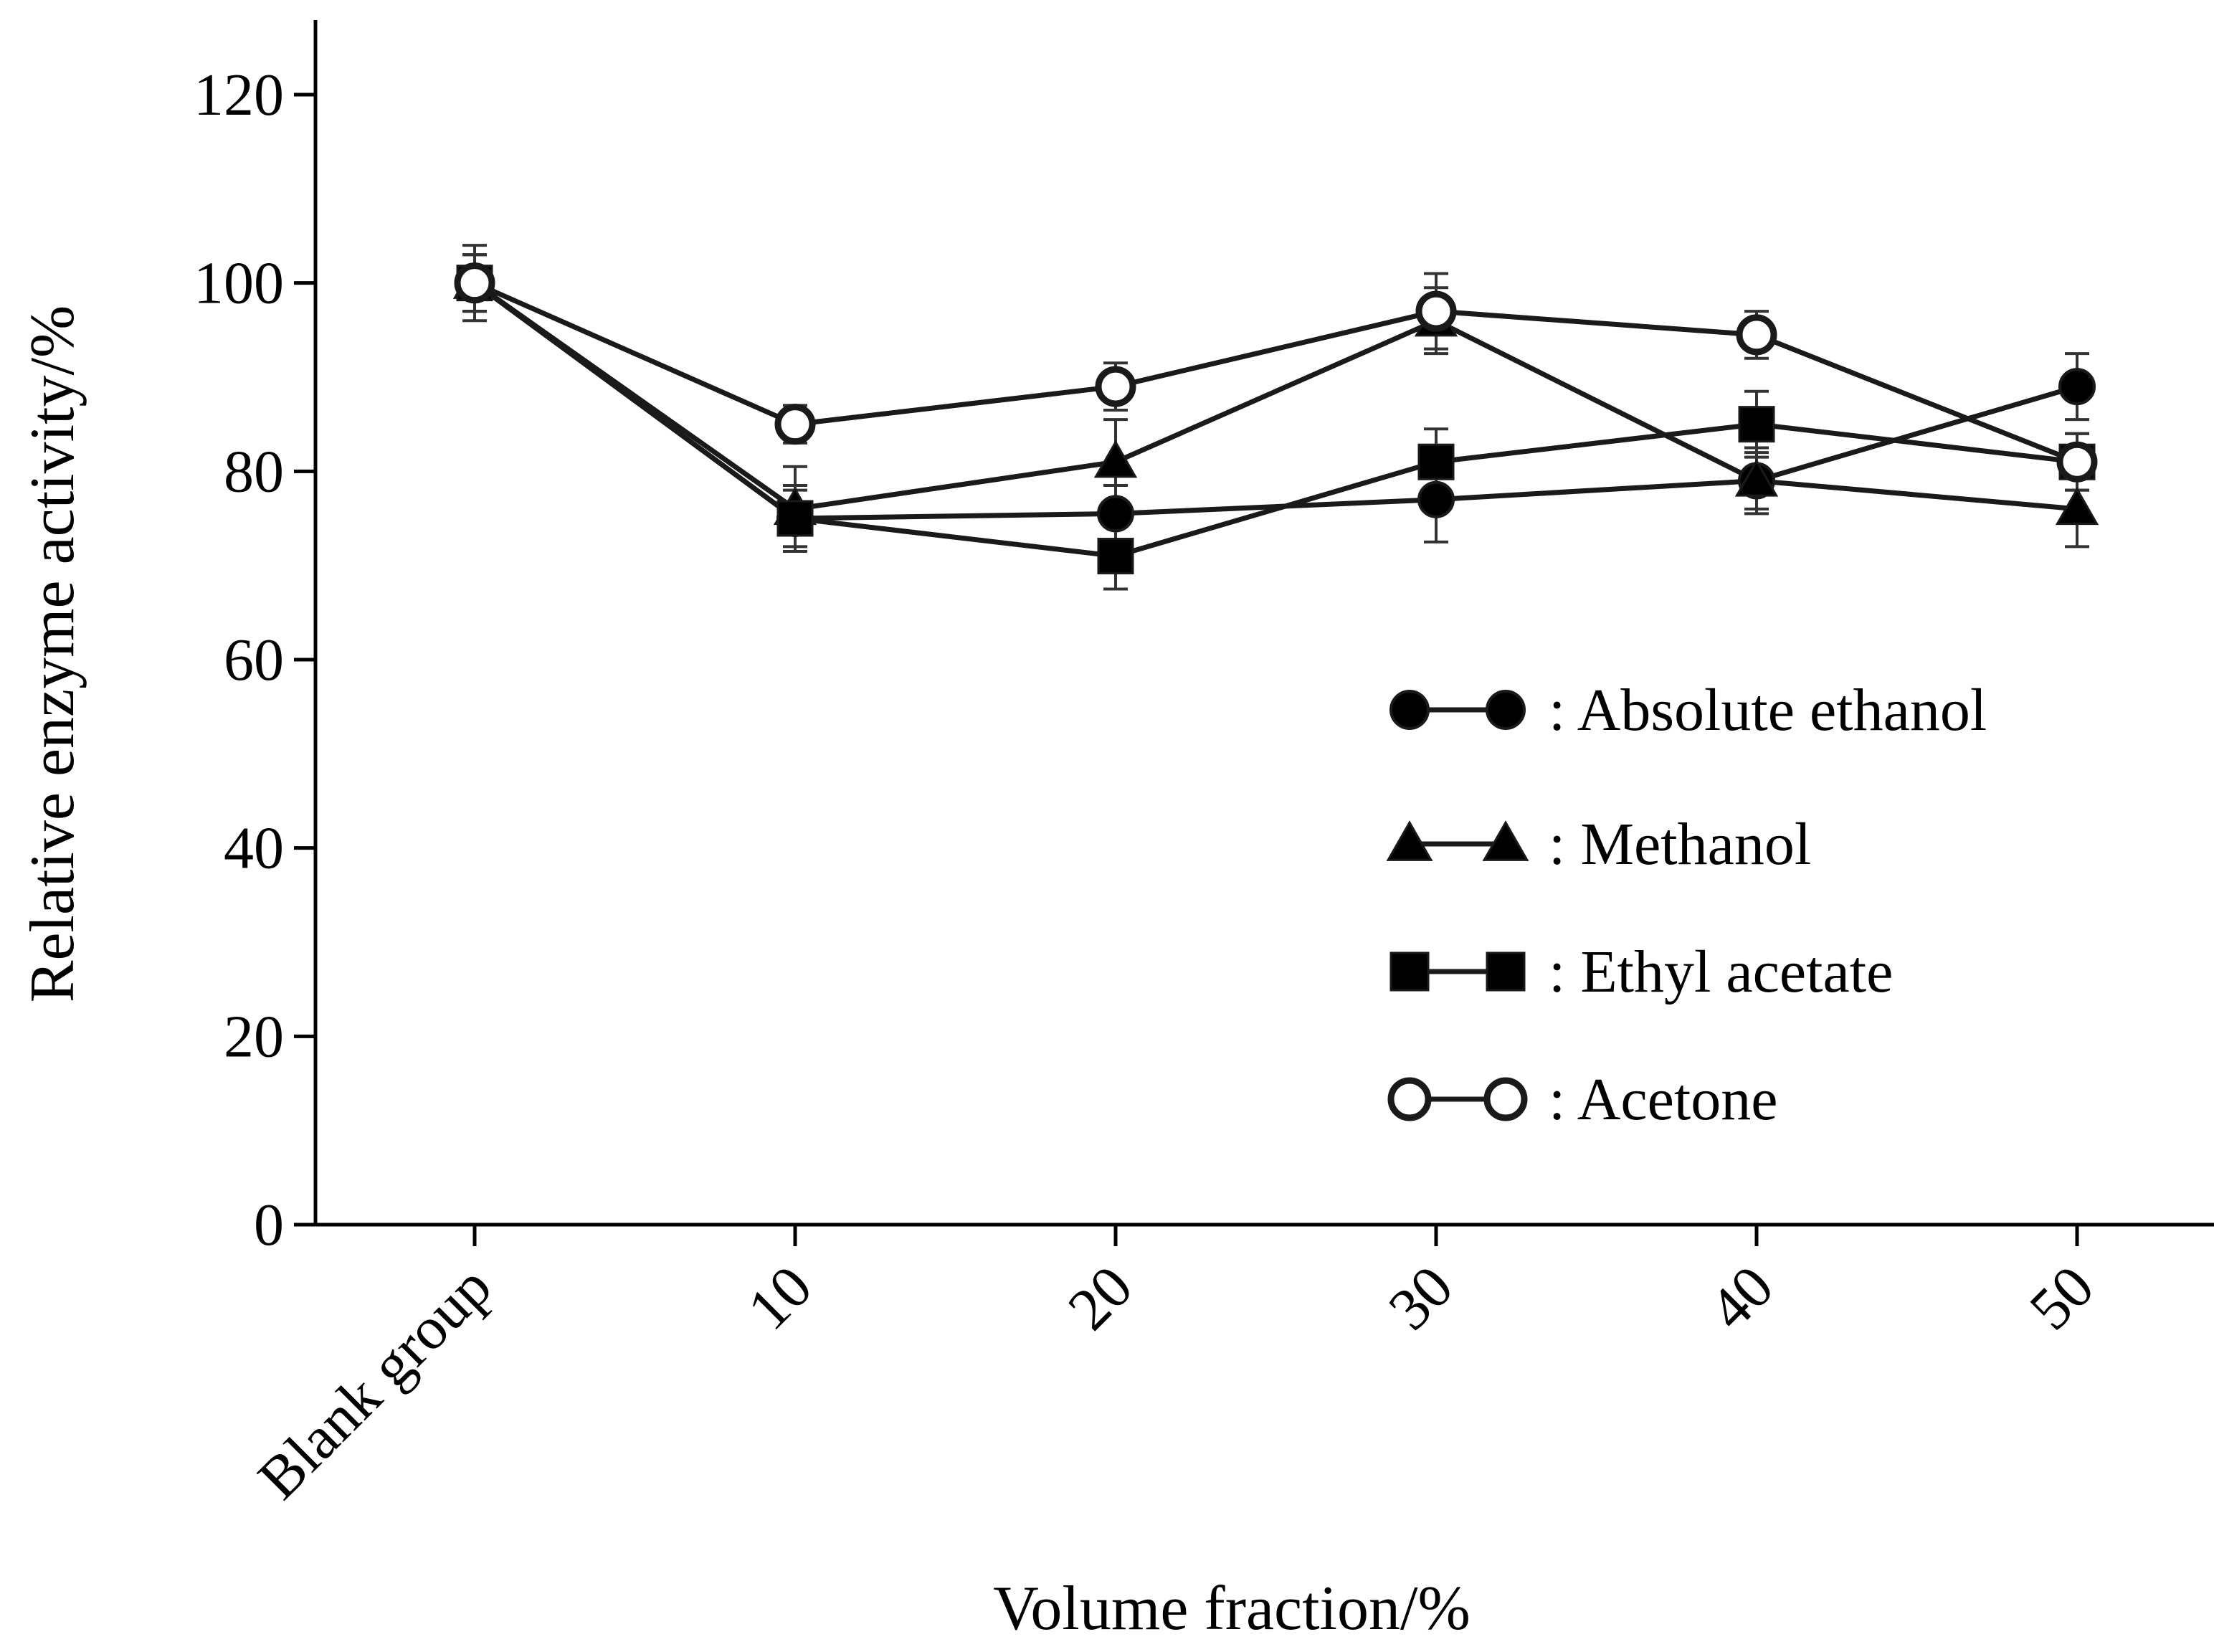 The image size is (2214, 1652). I want to click on x-tick-label: 20, so click(1100, 1298).